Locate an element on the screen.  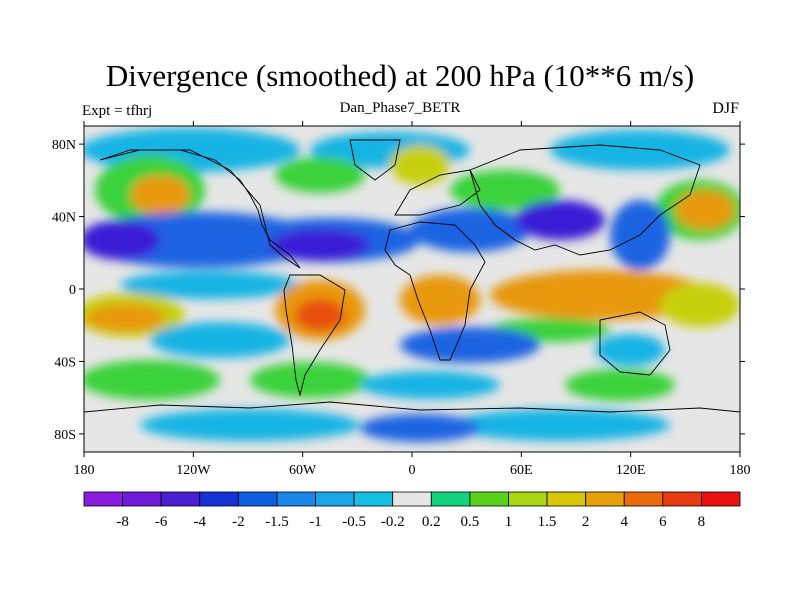
lon-tick-label: 0 is located at coordinates (412, 470).